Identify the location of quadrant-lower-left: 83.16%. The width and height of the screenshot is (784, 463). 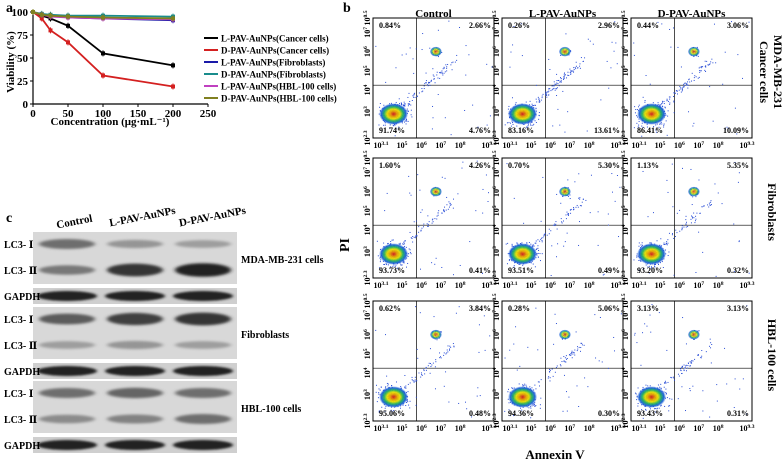
(521, 130).